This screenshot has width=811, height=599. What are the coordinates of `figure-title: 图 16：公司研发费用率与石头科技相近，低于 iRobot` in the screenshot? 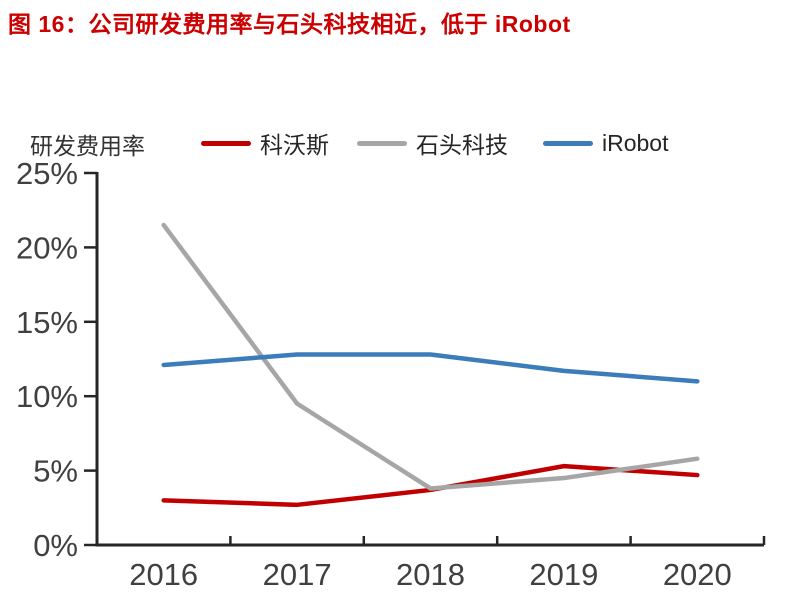 It's located at (289, 24).